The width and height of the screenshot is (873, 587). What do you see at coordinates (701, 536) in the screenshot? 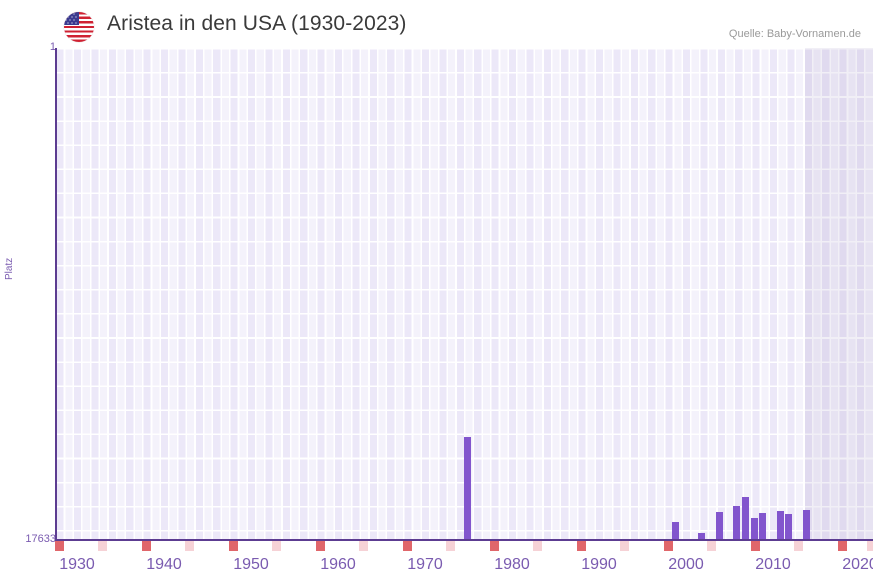
I see `bar-2007` at bounding box center [701, 536].